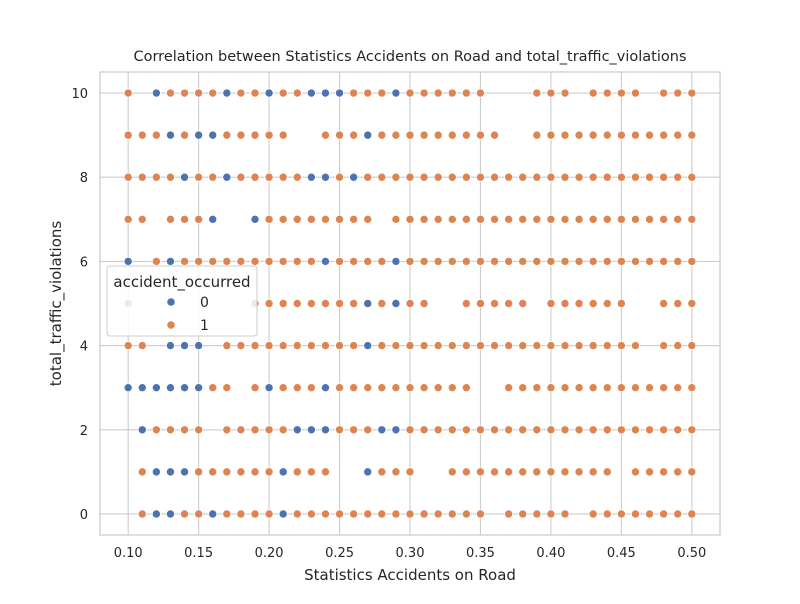 Image resolution: width=800 pixels, height=604 pixels. I want to click on y-tick-label: 2, so click(84, 431).